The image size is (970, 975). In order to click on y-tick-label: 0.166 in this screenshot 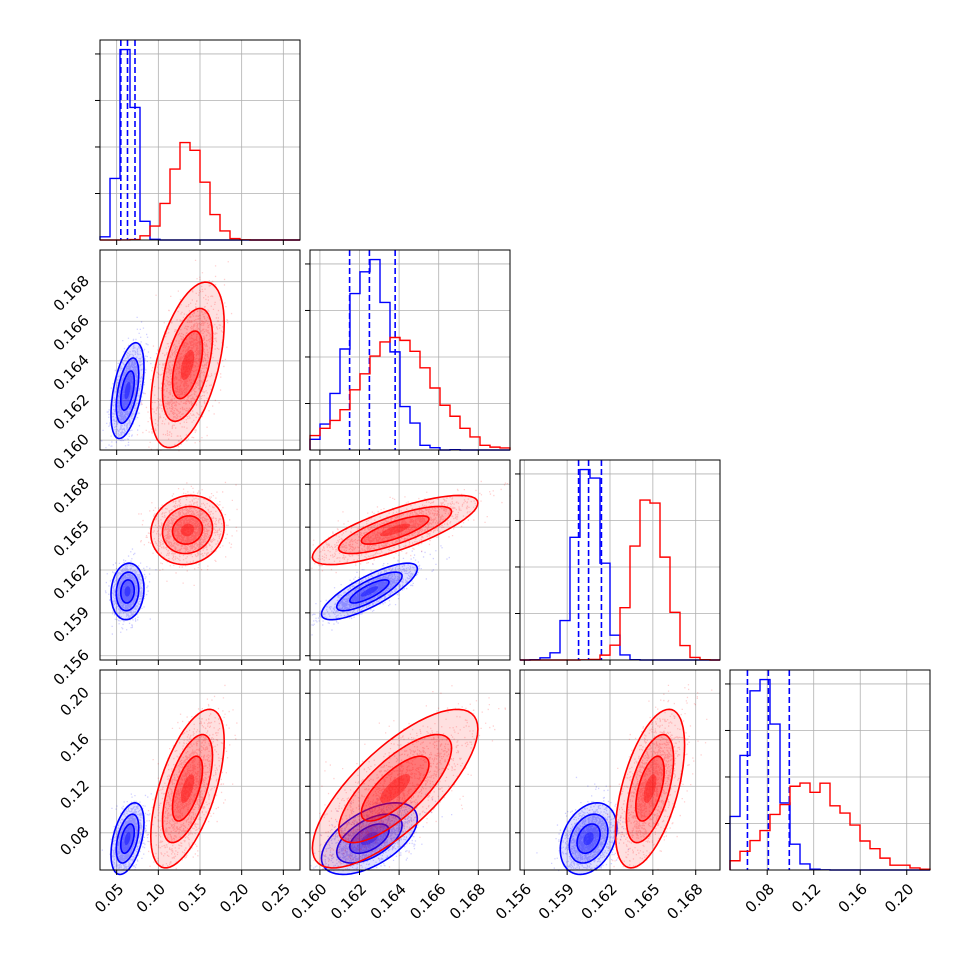, I will do `click(71, 332)`.